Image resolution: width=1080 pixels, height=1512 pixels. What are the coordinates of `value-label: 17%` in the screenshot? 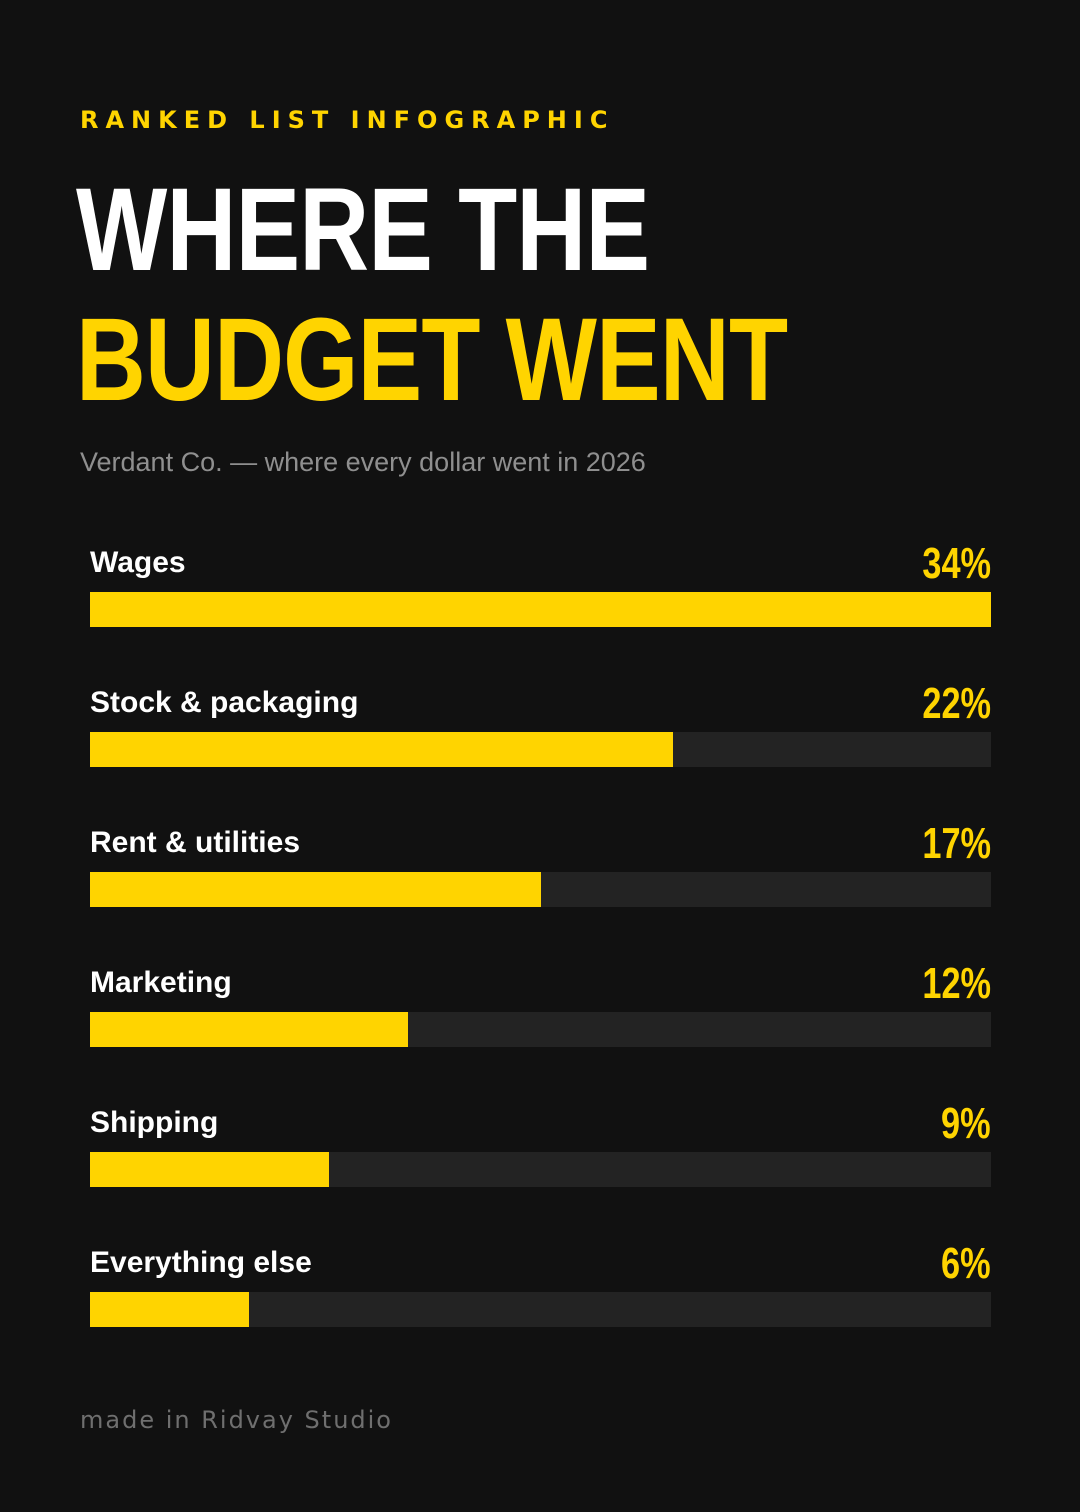 It's located at (956, 843).